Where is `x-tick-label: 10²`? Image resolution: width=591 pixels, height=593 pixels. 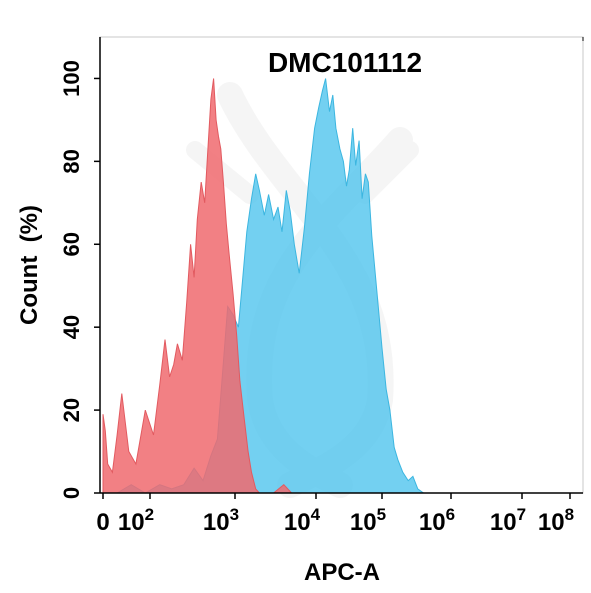 x-tick-label: 10² is located at coordinates (136, 520).